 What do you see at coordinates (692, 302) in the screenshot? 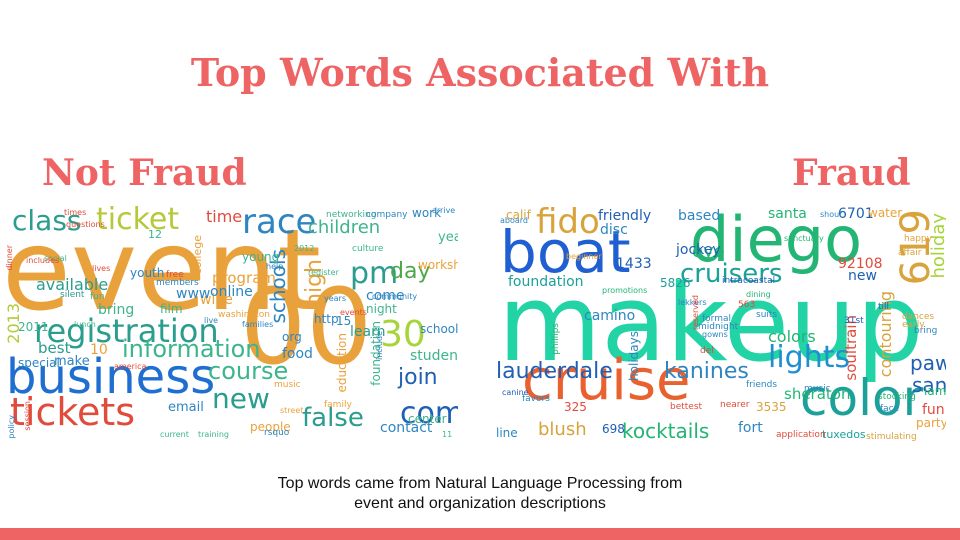
I see `cloud-word: lekkers` at bounding box center [692, 302].